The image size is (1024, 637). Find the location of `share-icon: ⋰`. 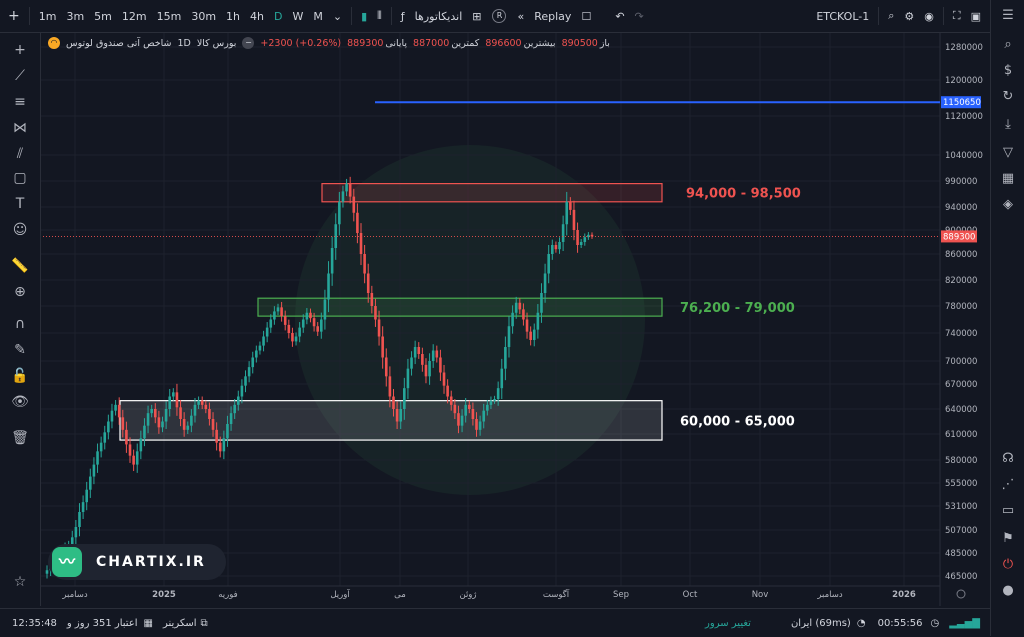

share-icon: ⋰ is located at coordinates (1008, 484).